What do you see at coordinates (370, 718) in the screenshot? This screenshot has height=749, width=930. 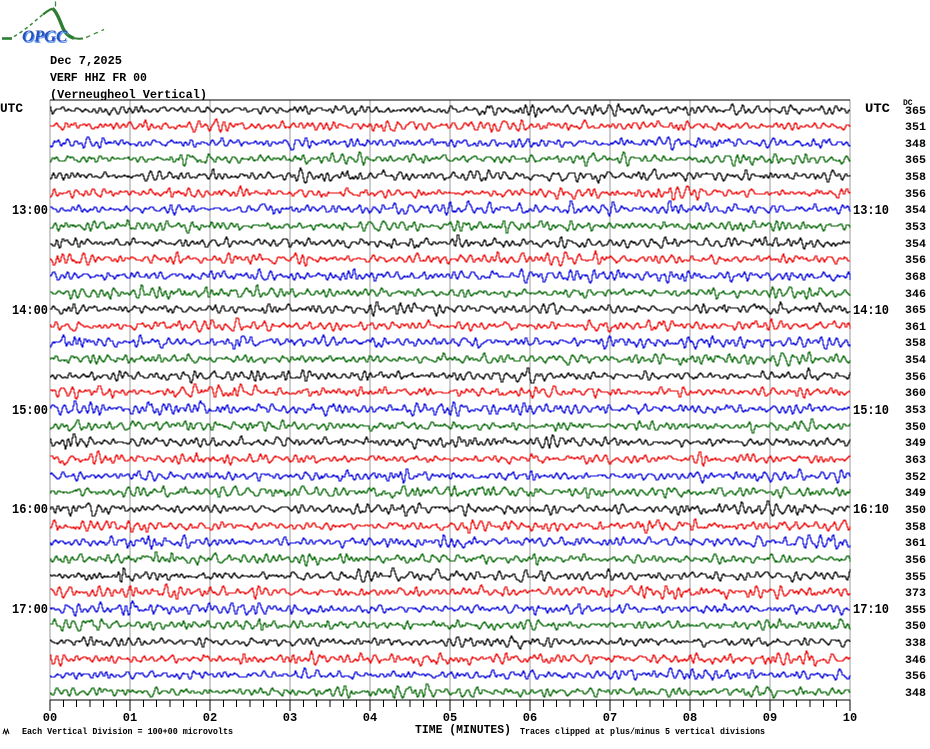 I see `svg-text: 04` at bounding box center [370, 718].